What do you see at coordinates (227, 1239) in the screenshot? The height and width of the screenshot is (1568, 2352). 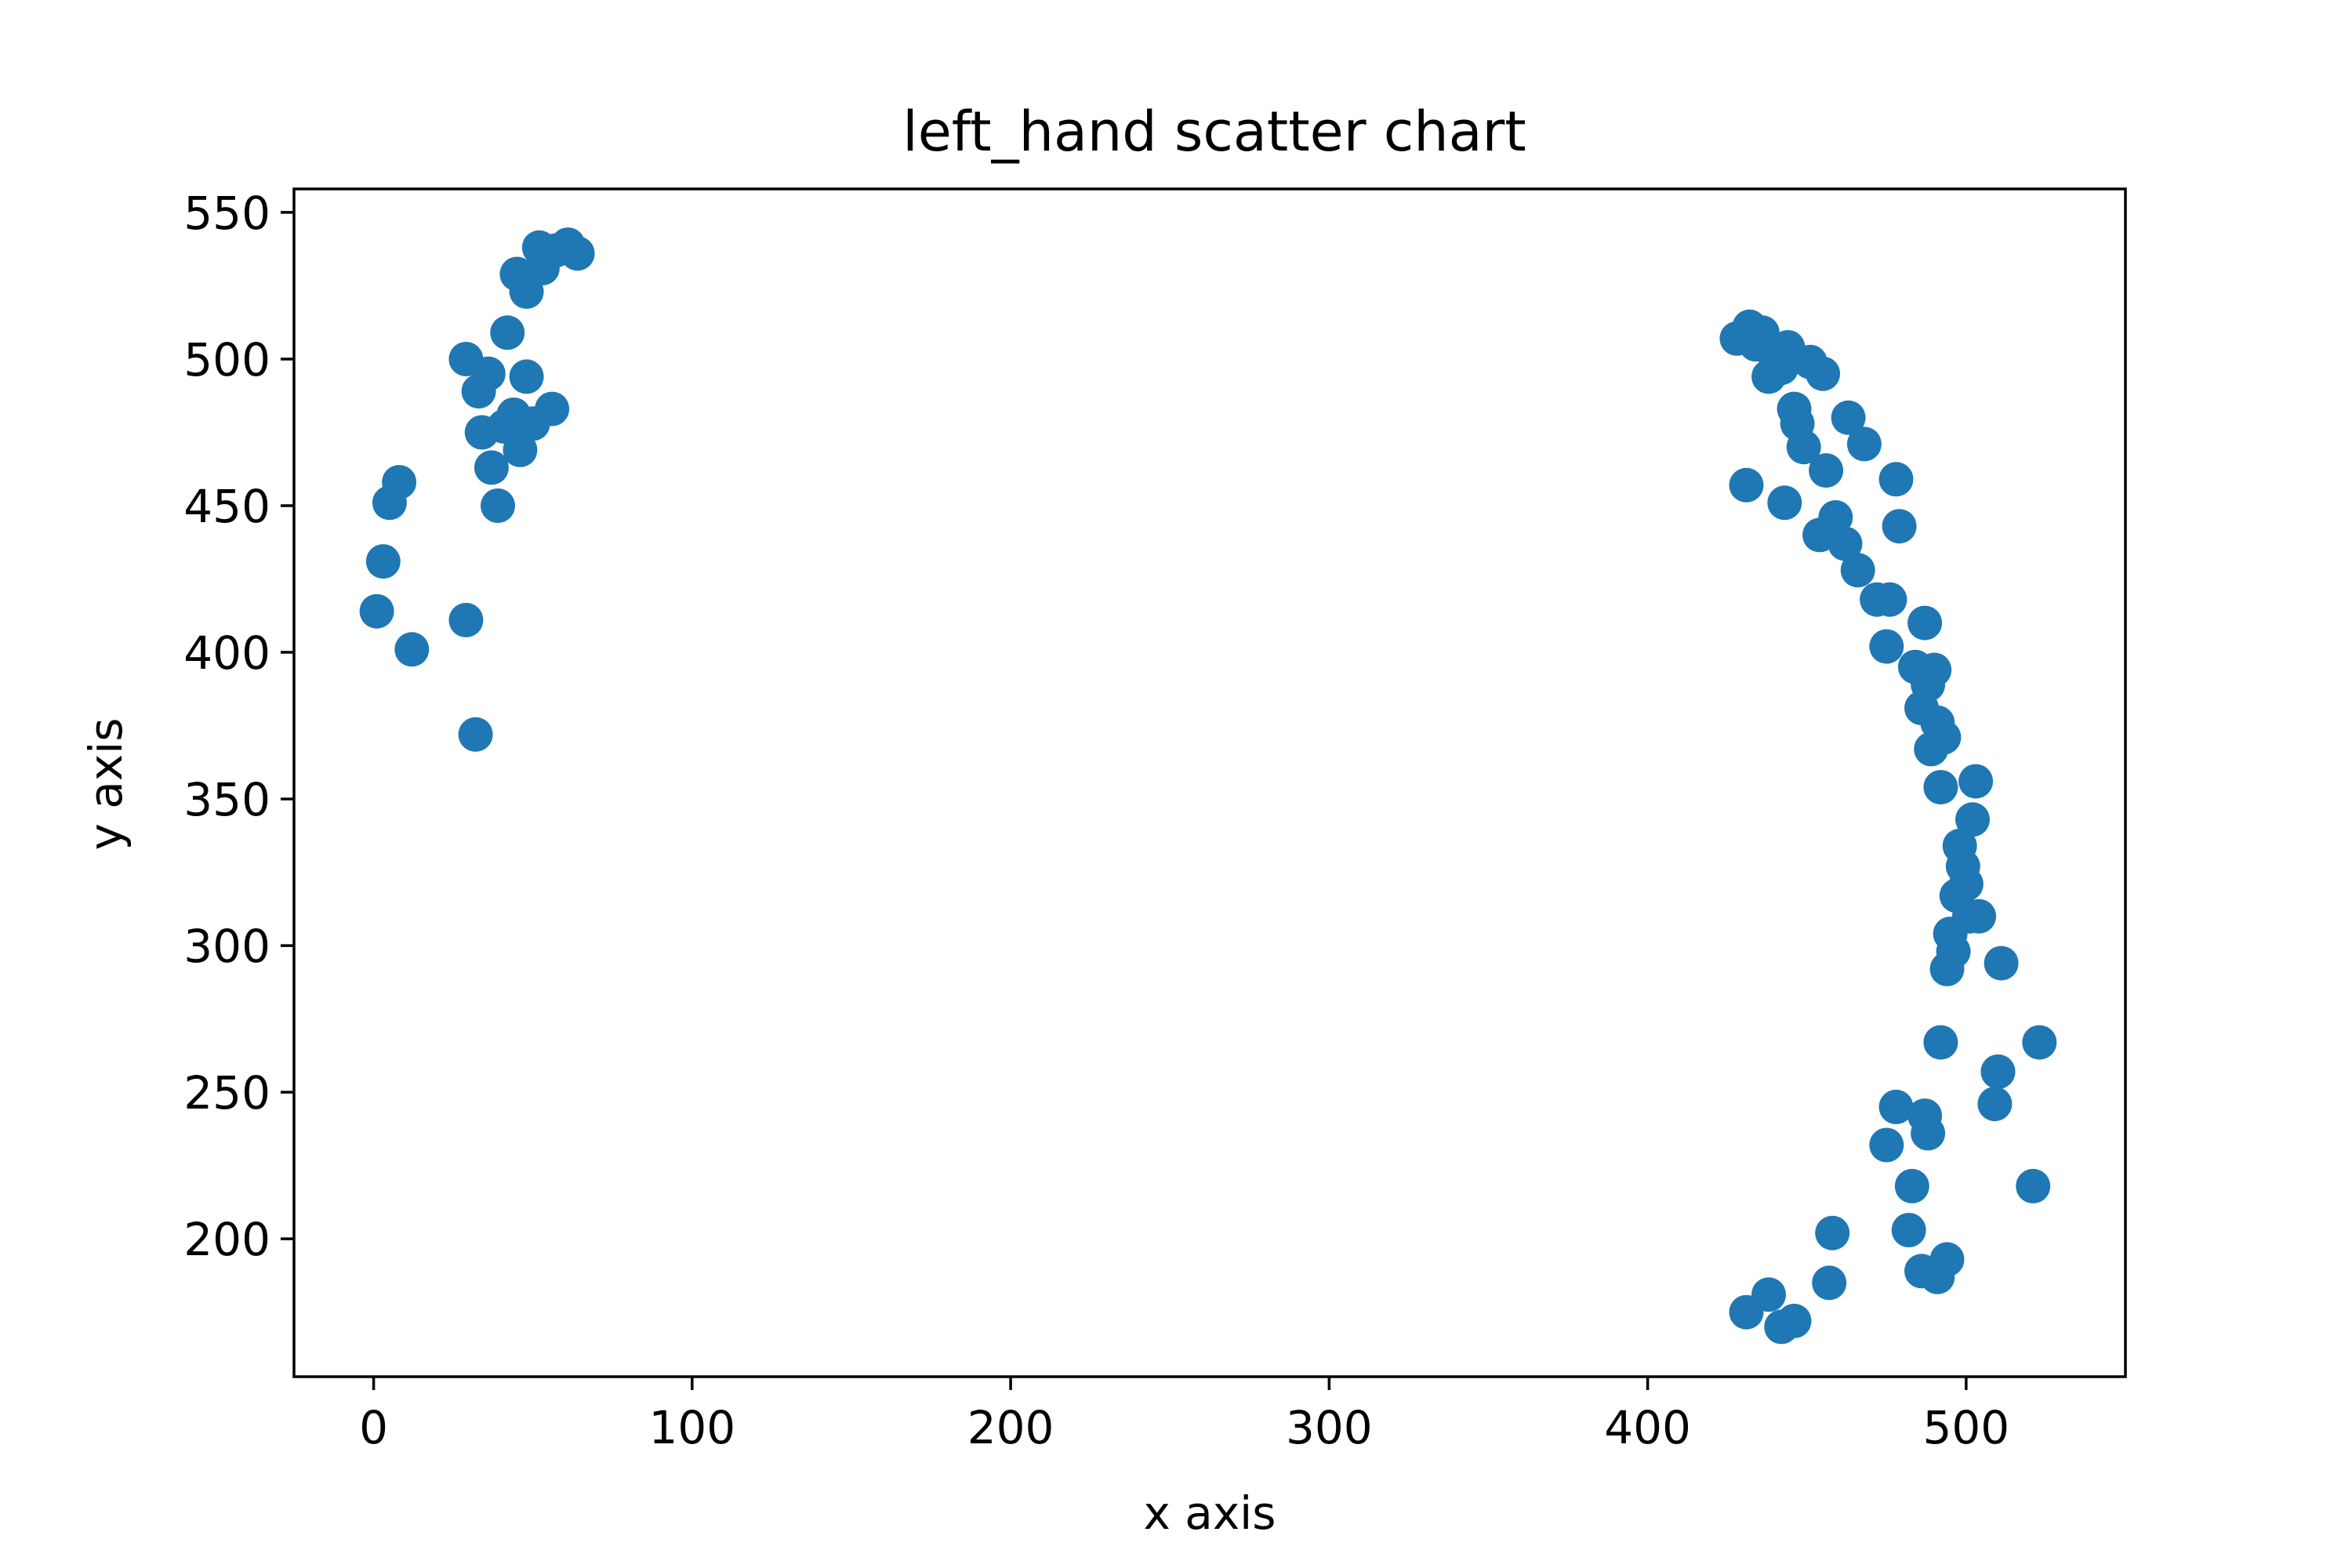 I see `y-tick-label: 200` at bounding box center [227, 1239].